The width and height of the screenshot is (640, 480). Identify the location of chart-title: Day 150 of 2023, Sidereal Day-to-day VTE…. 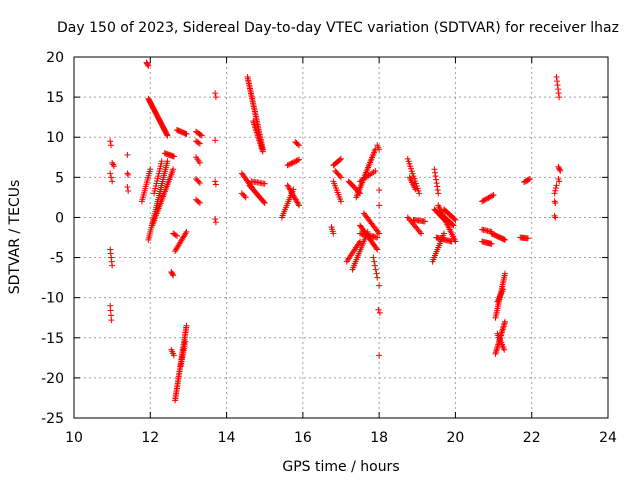
(338, 28).